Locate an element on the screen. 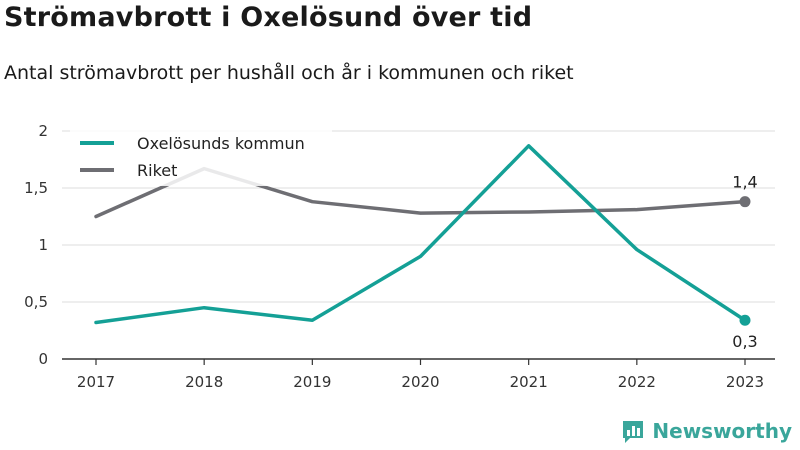 The width and height of the screenshot is (800, 450). x-tick-label: 2021 is located at coordinates (529, 382).